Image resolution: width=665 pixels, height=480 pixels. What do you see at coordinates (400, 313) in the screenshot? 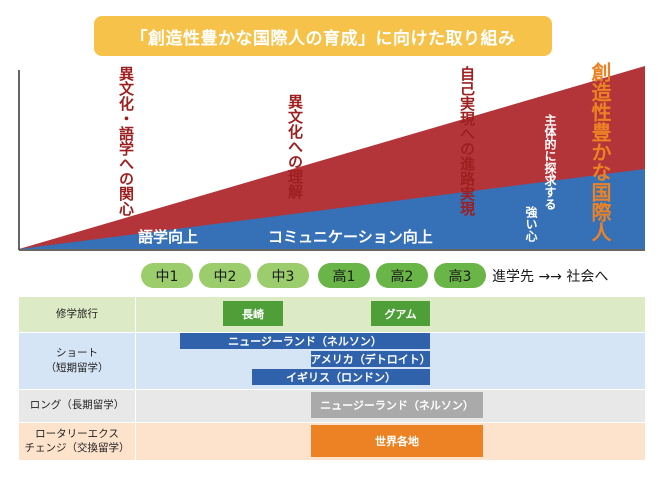
I see `bar-guam: グアム` at bounding box center [400, 313].